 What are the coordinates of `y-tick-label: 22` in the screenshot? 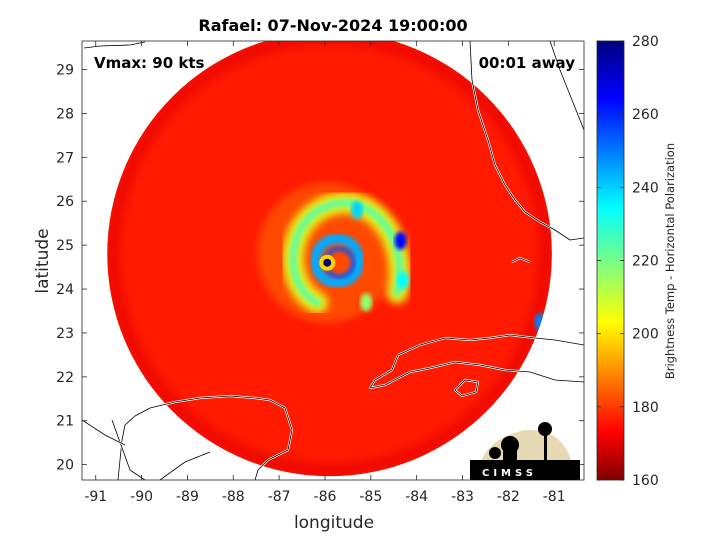 It's located at (65, 378).